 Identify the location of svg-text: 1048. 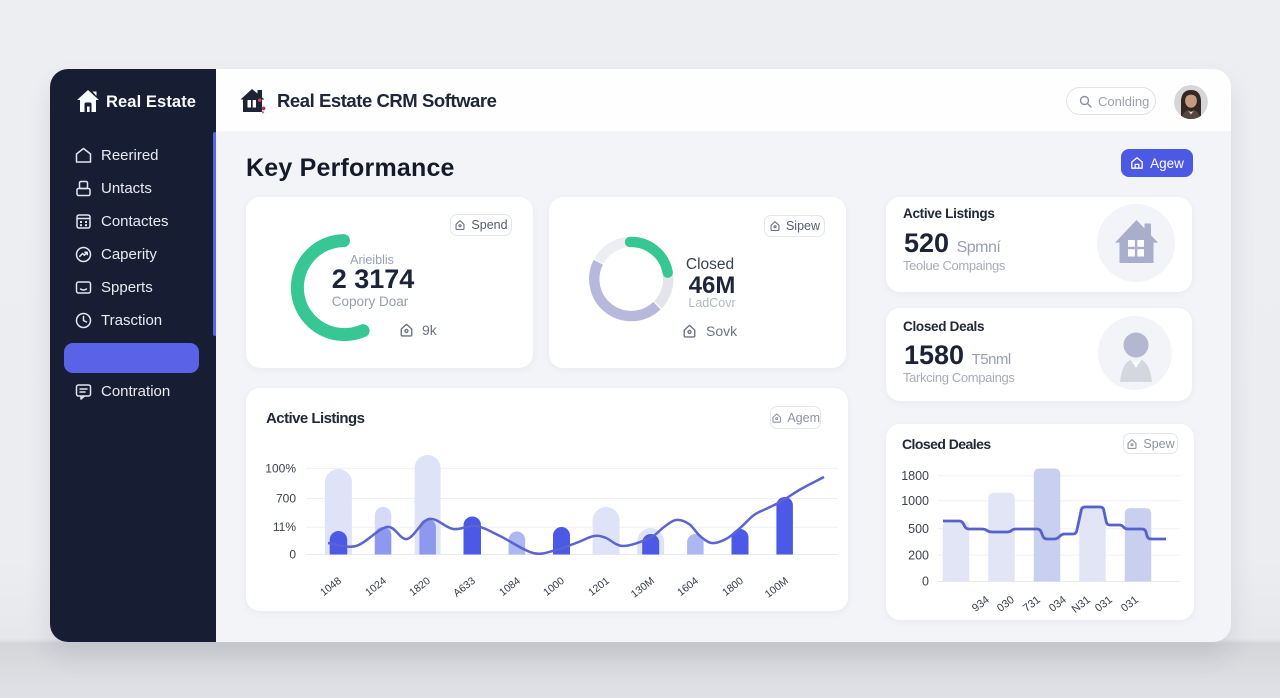
(331, 587).